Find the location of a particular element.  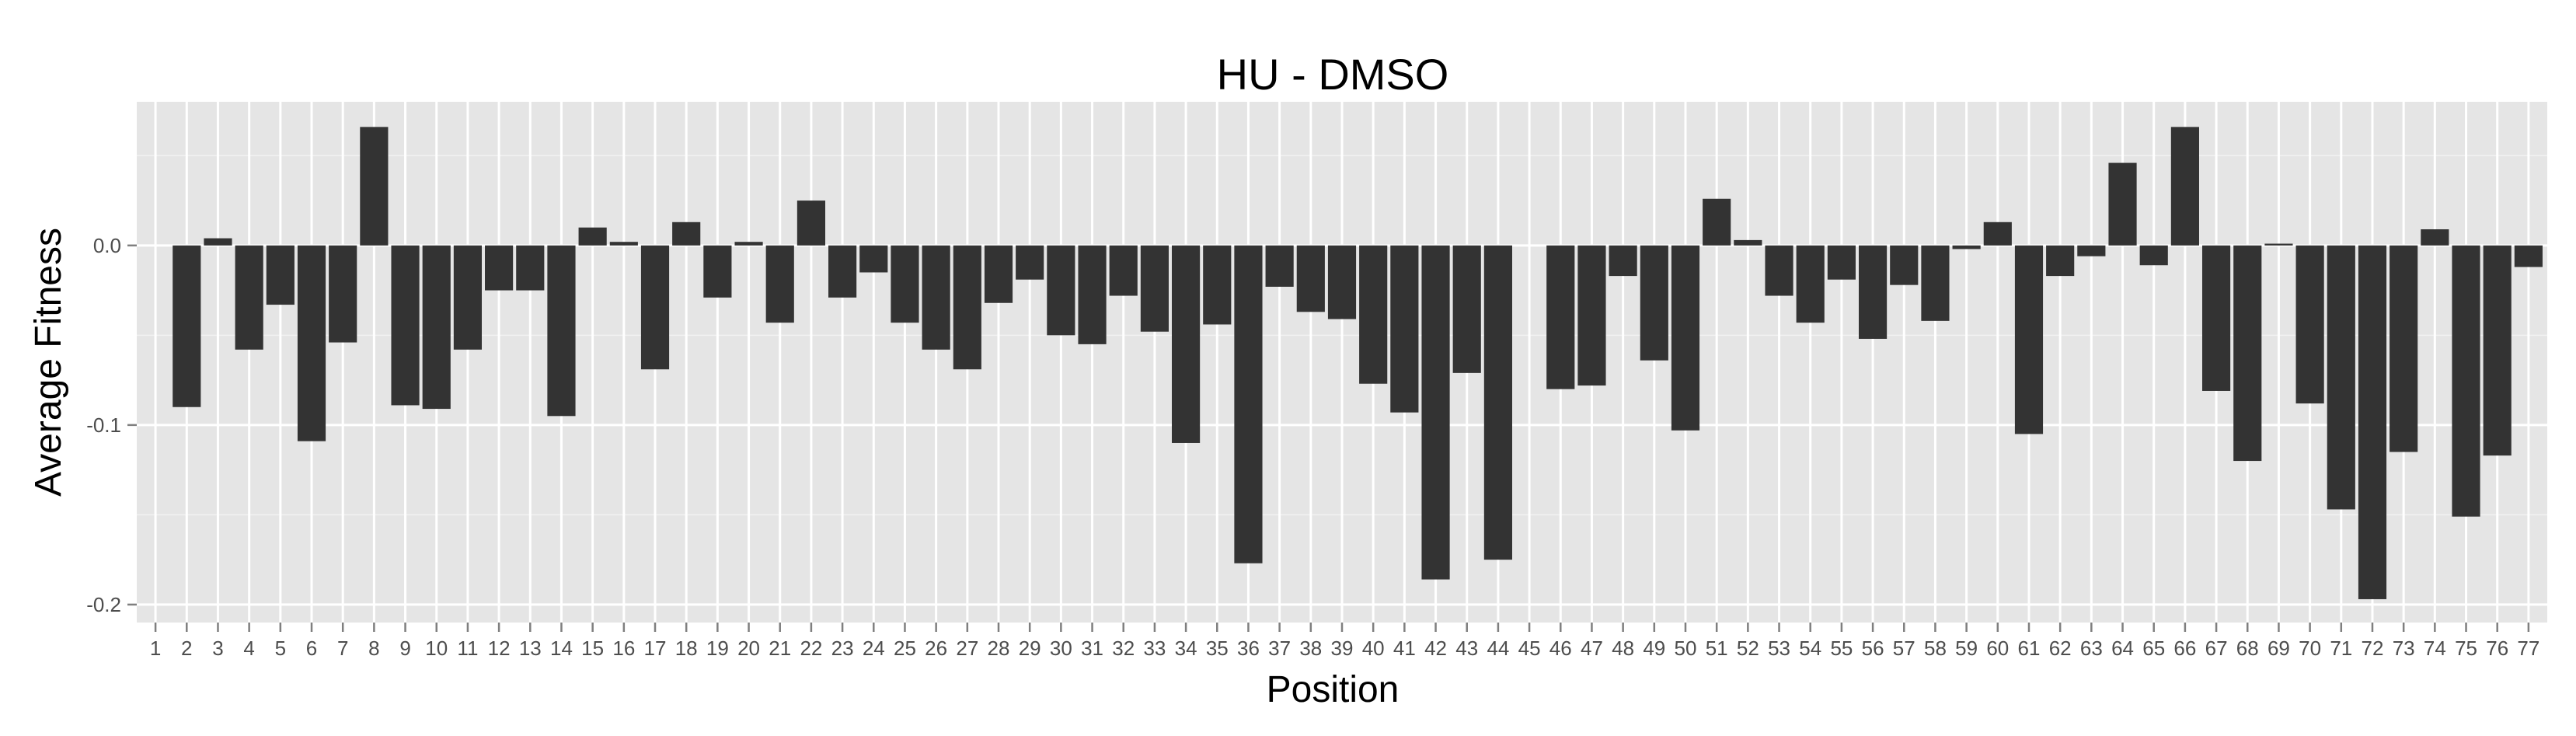

x-tick-label: 17 is located at coordinates (655, 648).